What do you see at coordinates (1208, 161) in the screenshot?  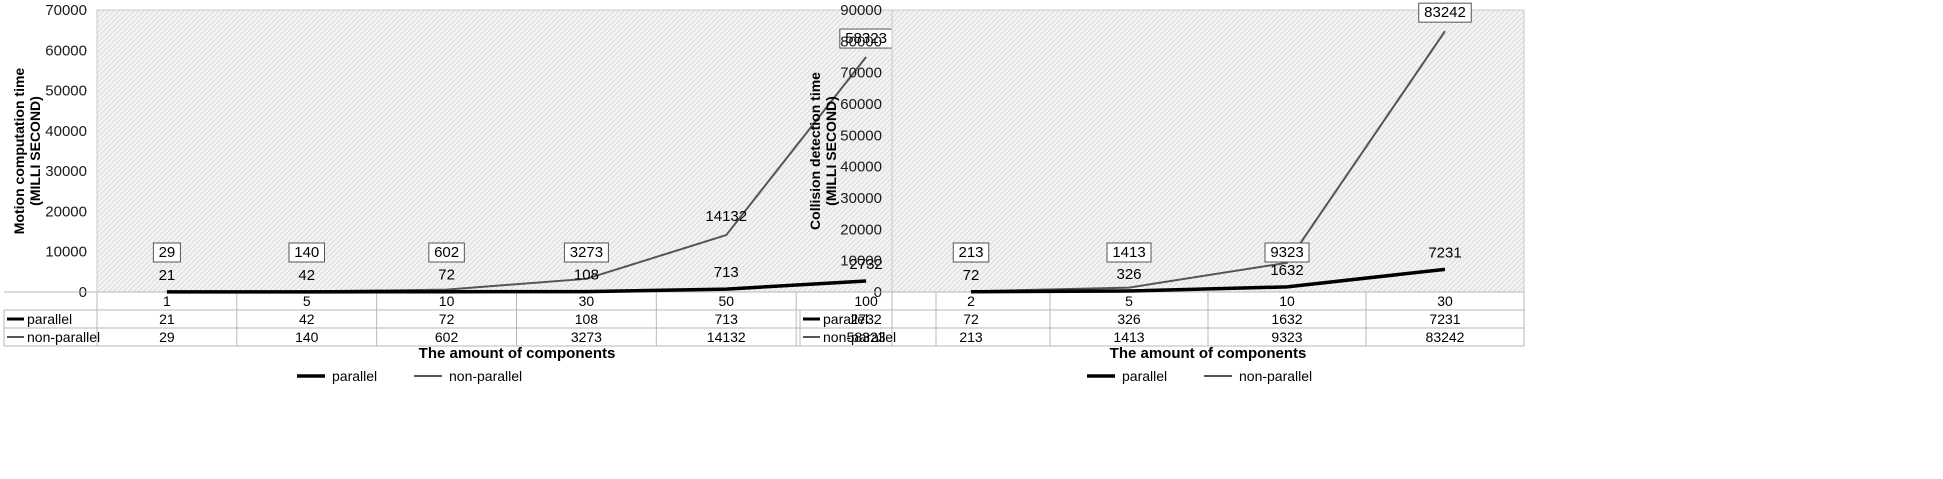 I see `series-line-non-parallel` at bounding box center [1208, 161].